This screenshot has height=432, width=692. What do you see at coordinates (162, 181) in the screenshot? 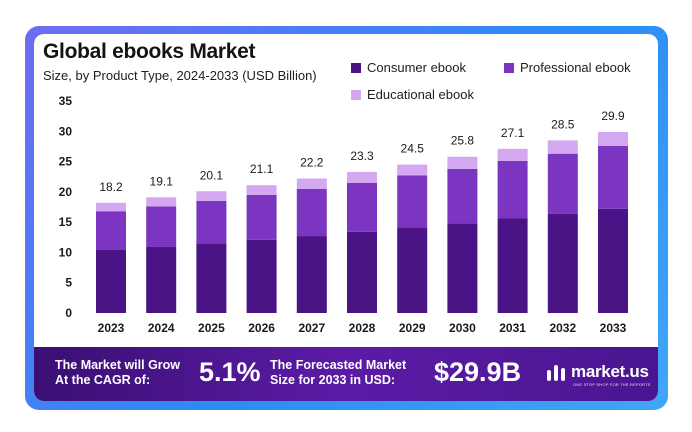
I see `bar-total-label: 19.1` at bounding box center [162, 181].